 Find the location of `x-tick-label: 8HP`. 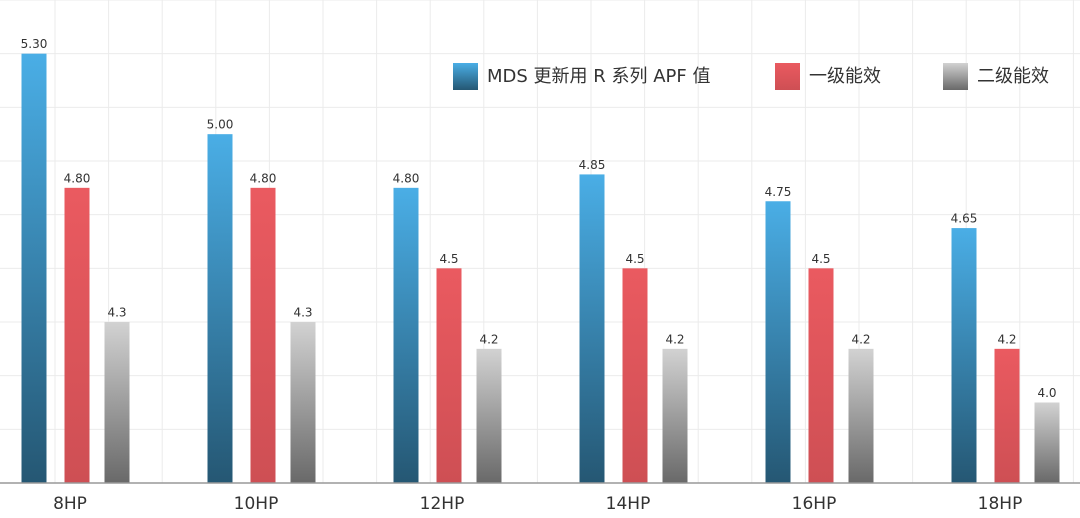

x-tick-label: 8HP is located at coordinates (70, 504).